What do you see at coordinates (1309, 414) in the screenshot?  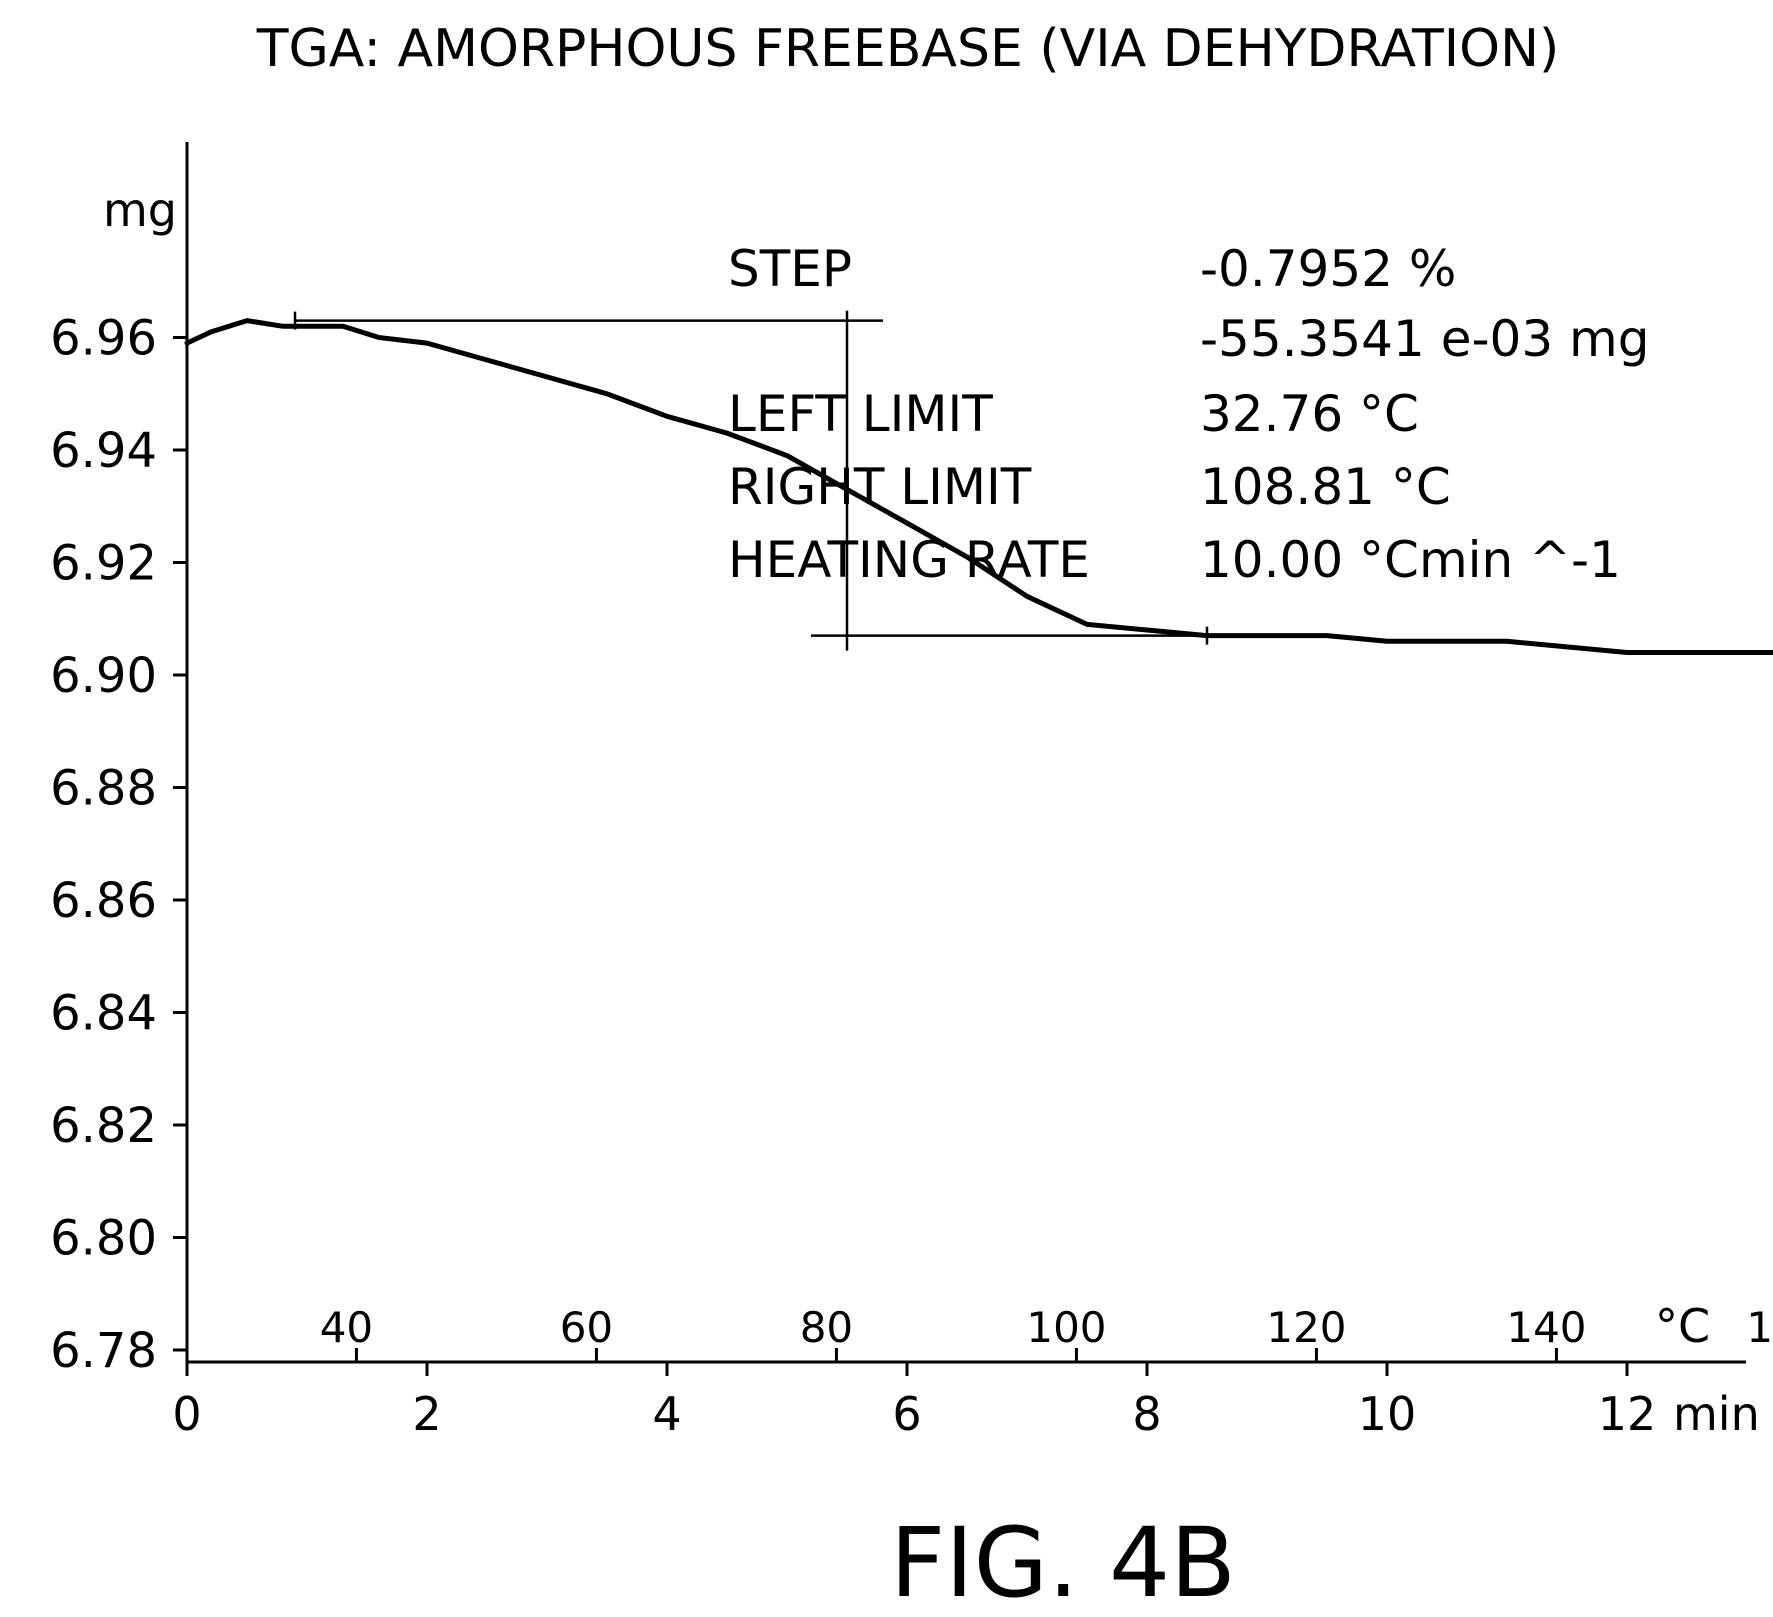 I see `left-limit-value: 32.76 °C` at bounding box center [1309, 414].